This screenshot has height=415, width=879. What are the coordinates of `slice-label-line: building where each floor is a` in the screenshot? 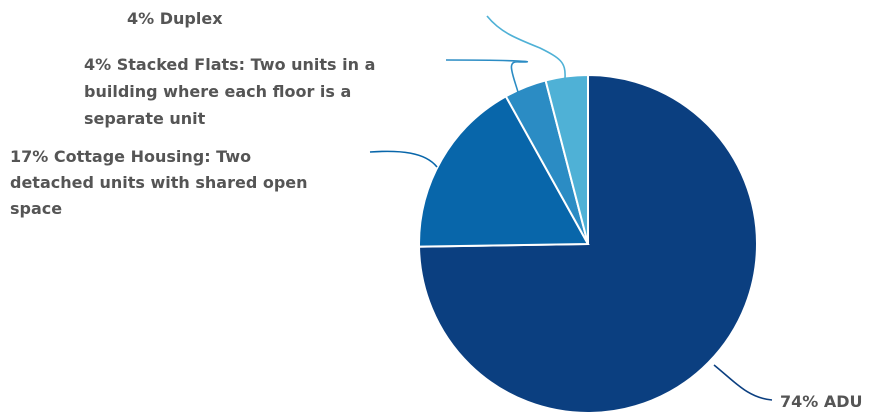 It's located at (217, 91).